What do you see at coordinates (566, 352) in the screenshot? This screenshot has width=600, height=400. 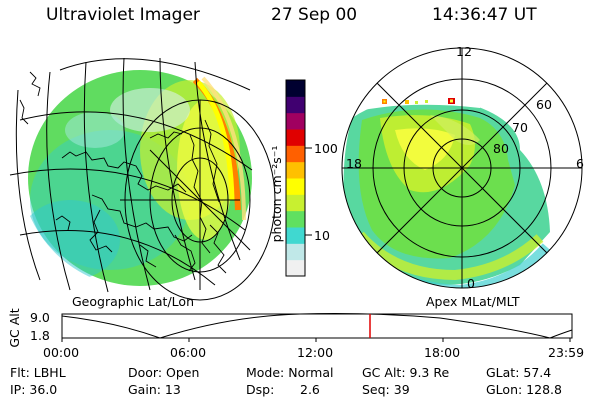 I see `altitude-xtick-2359: 23:59` at bounding box center [566, 352].